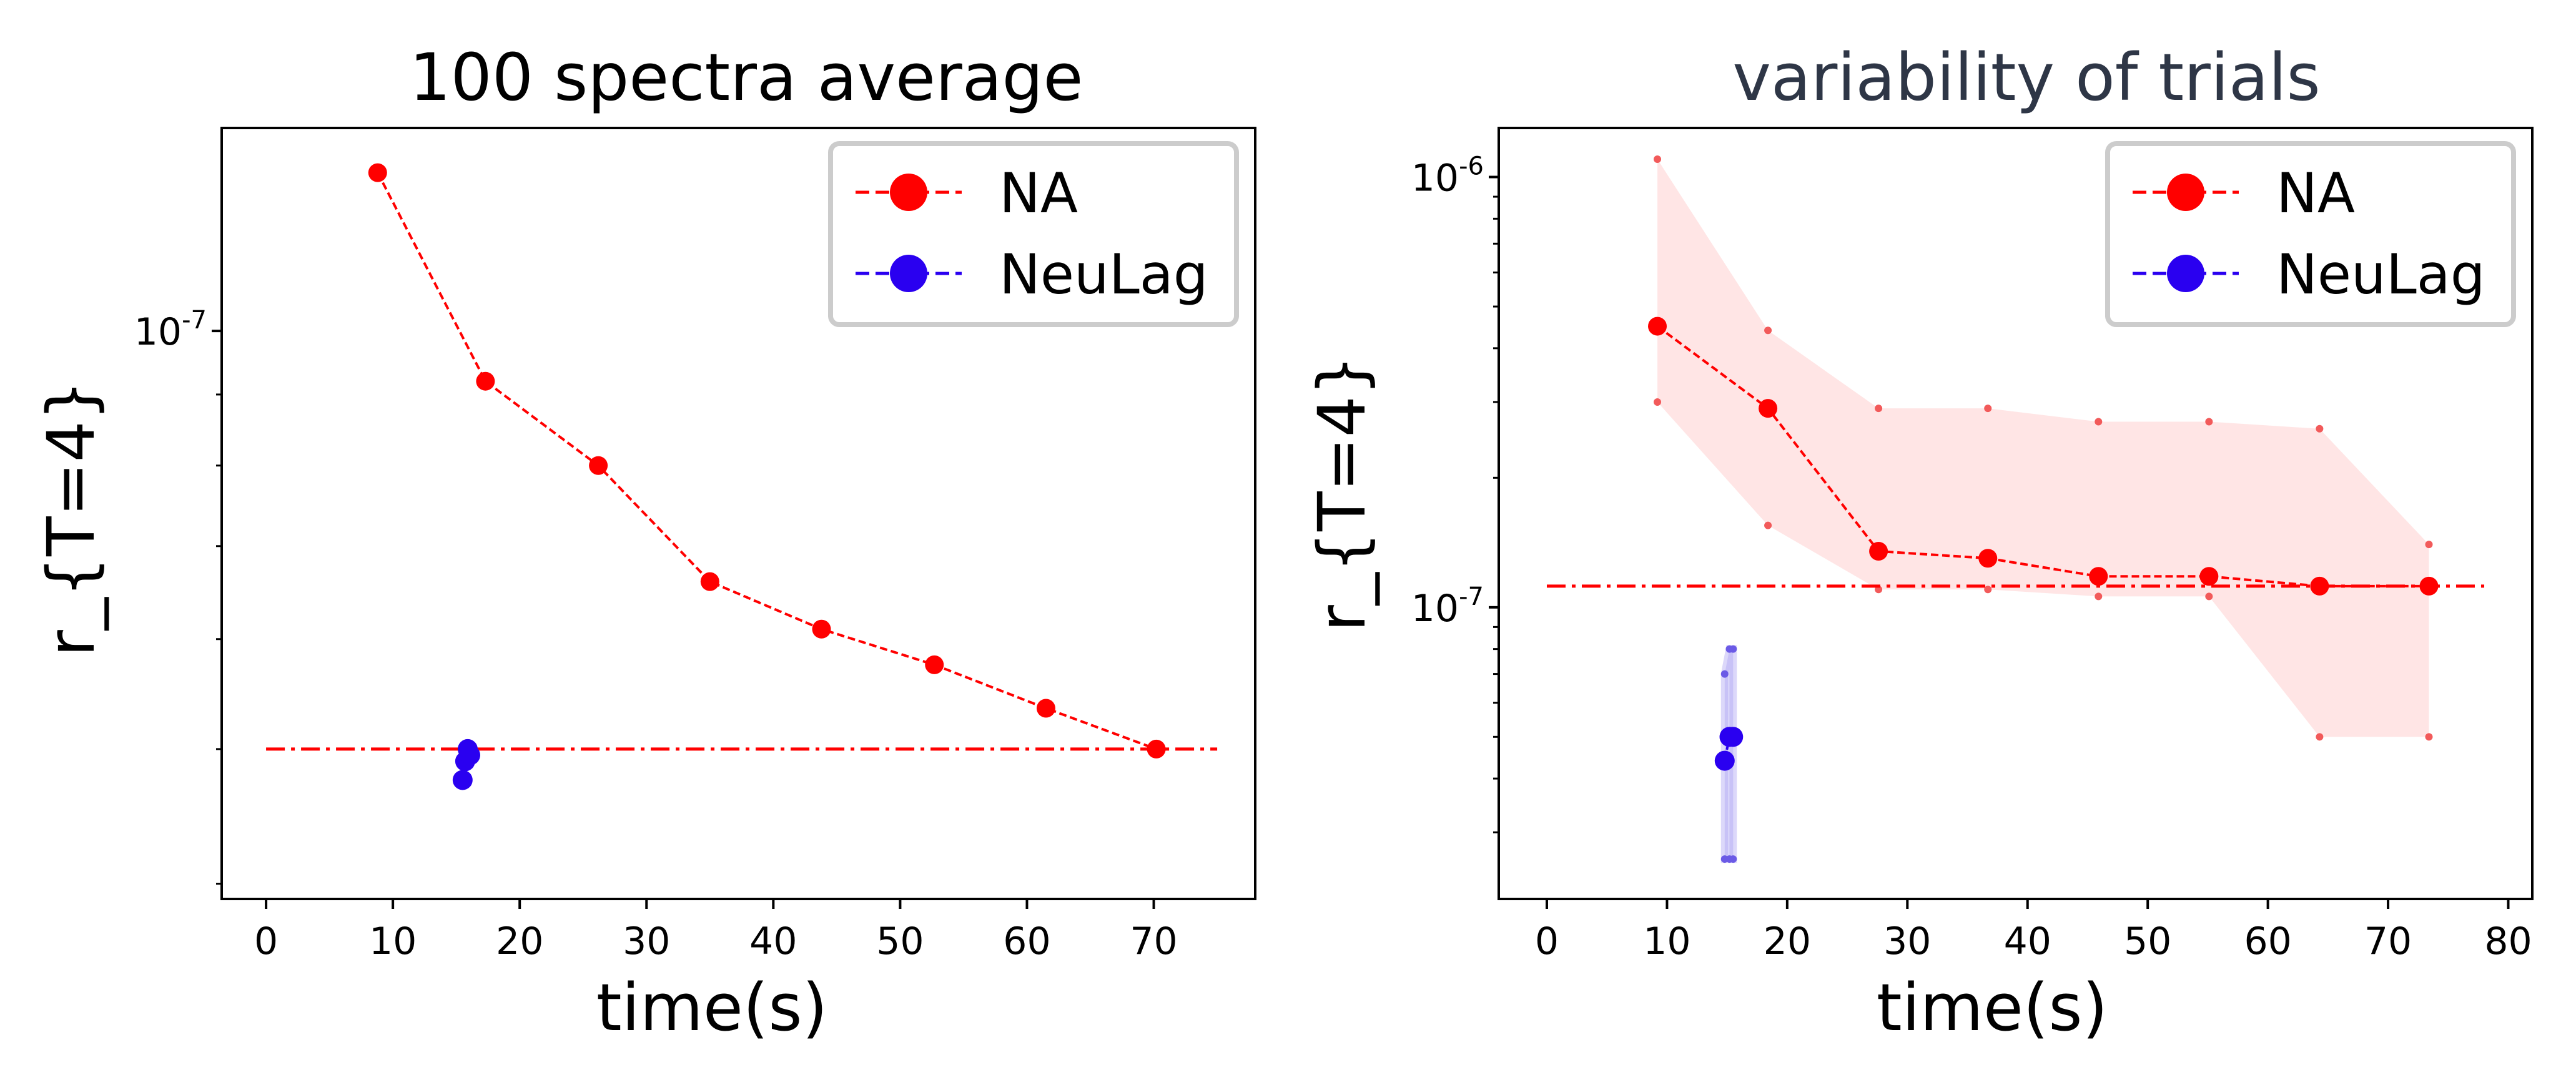 This screenshot has width=2576, height=1090. I want to click on series-group, so click(2044, 544).